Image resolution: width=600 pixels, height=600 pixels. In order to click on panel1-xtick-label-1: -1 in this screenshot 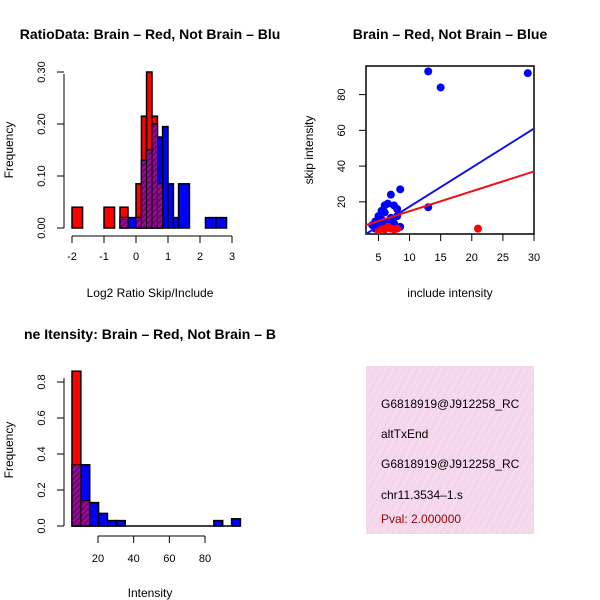, I will do `click(104, 257)`.